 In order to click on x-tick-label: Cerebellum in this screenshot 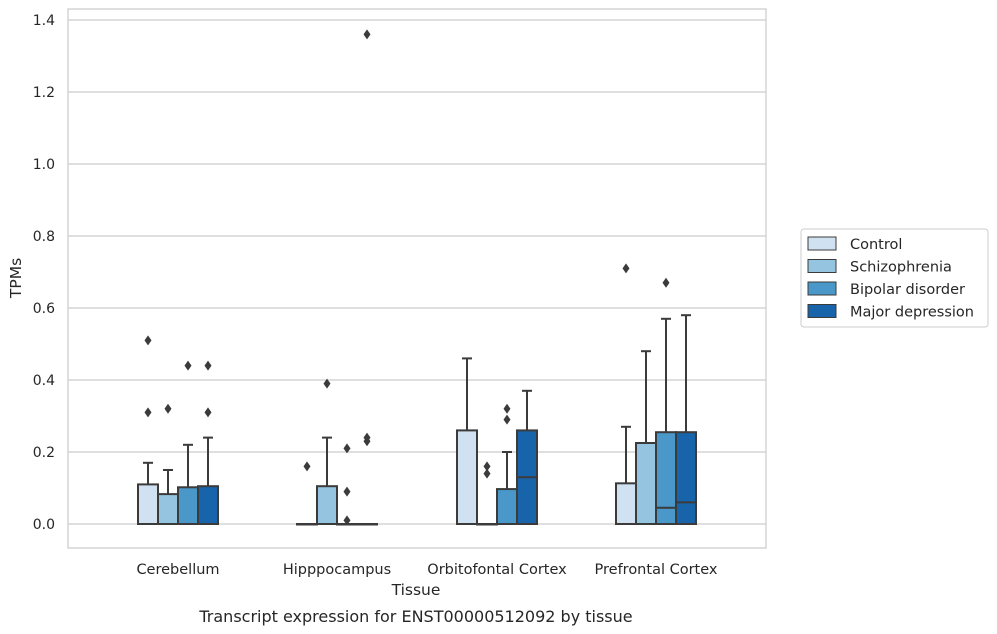, I will do `click(177, 570)`.